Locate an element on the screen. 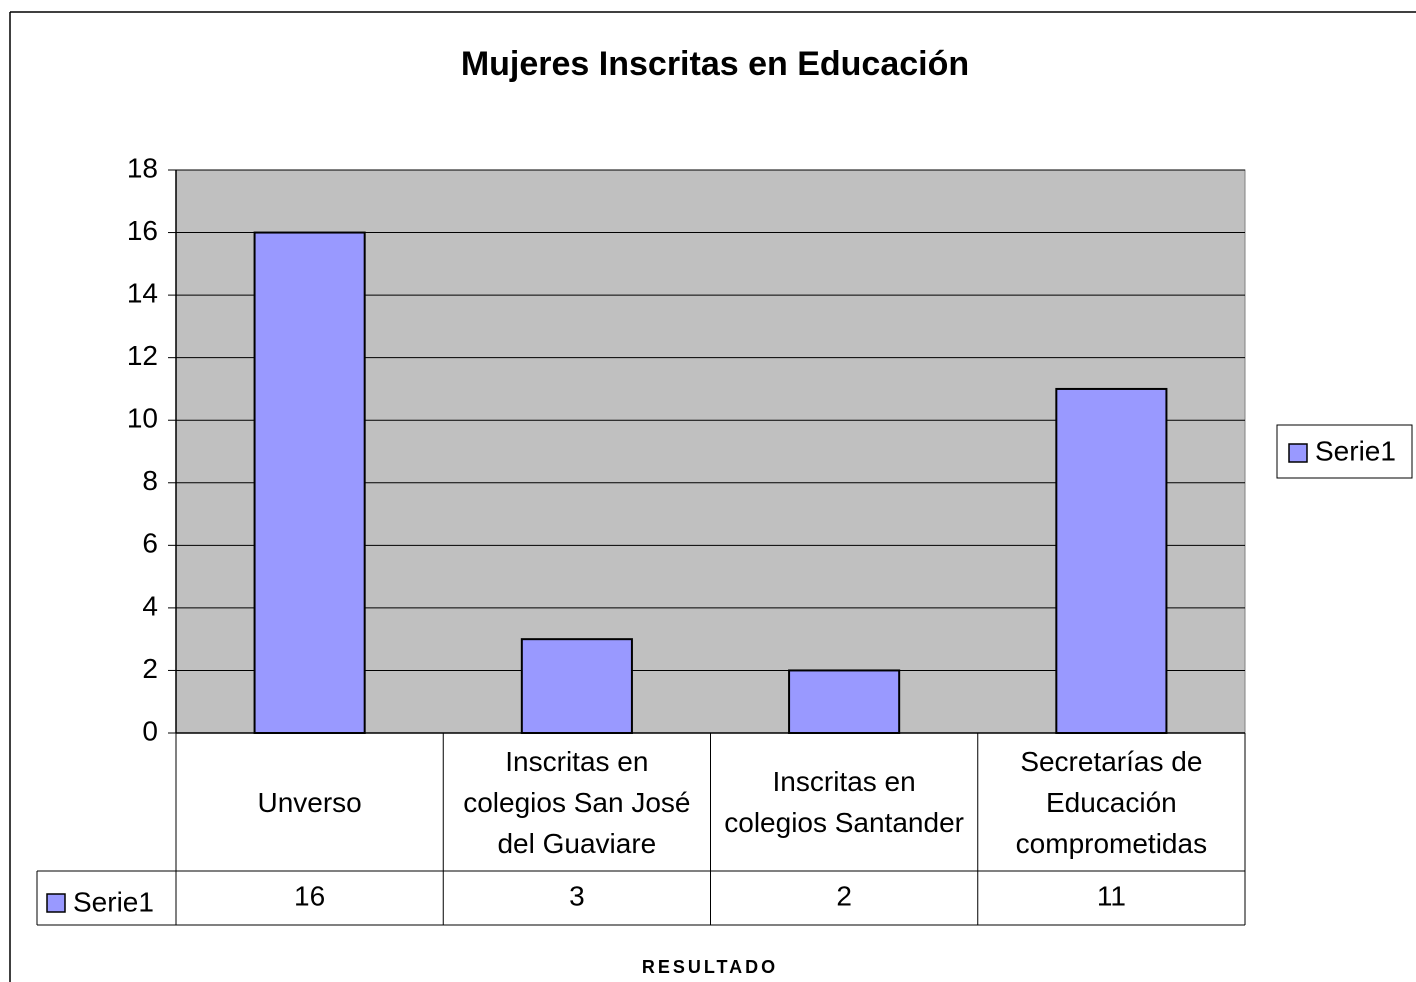 The height and width of the screenshot is (982, 1416). y-tick-label: 6 is located at coordinates (150, 543).